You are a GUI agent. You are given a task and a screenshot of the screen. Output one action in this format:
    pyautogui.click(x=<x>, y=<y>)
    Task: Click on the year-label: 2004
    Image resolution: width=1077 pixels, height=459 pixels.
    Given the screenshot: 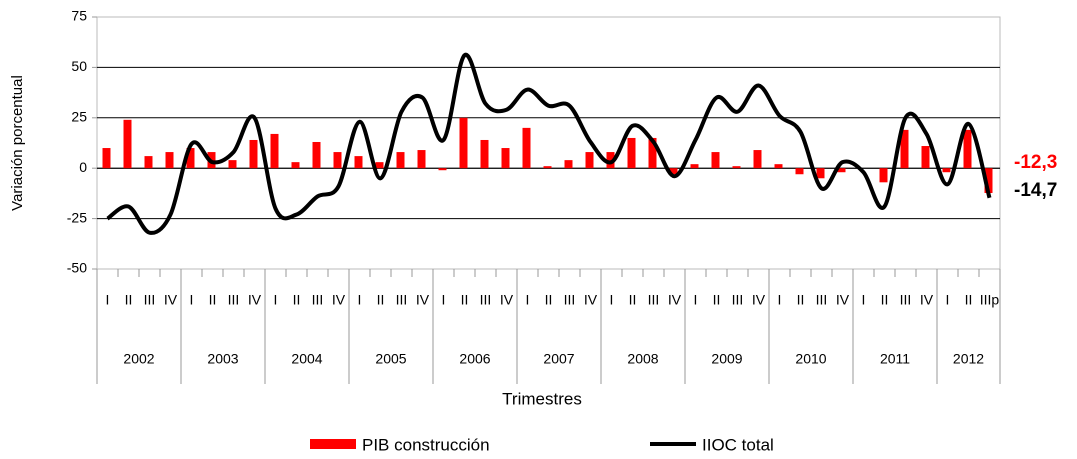 What is the action you would take?
    pyautogui.click(x=306, y=359)
    